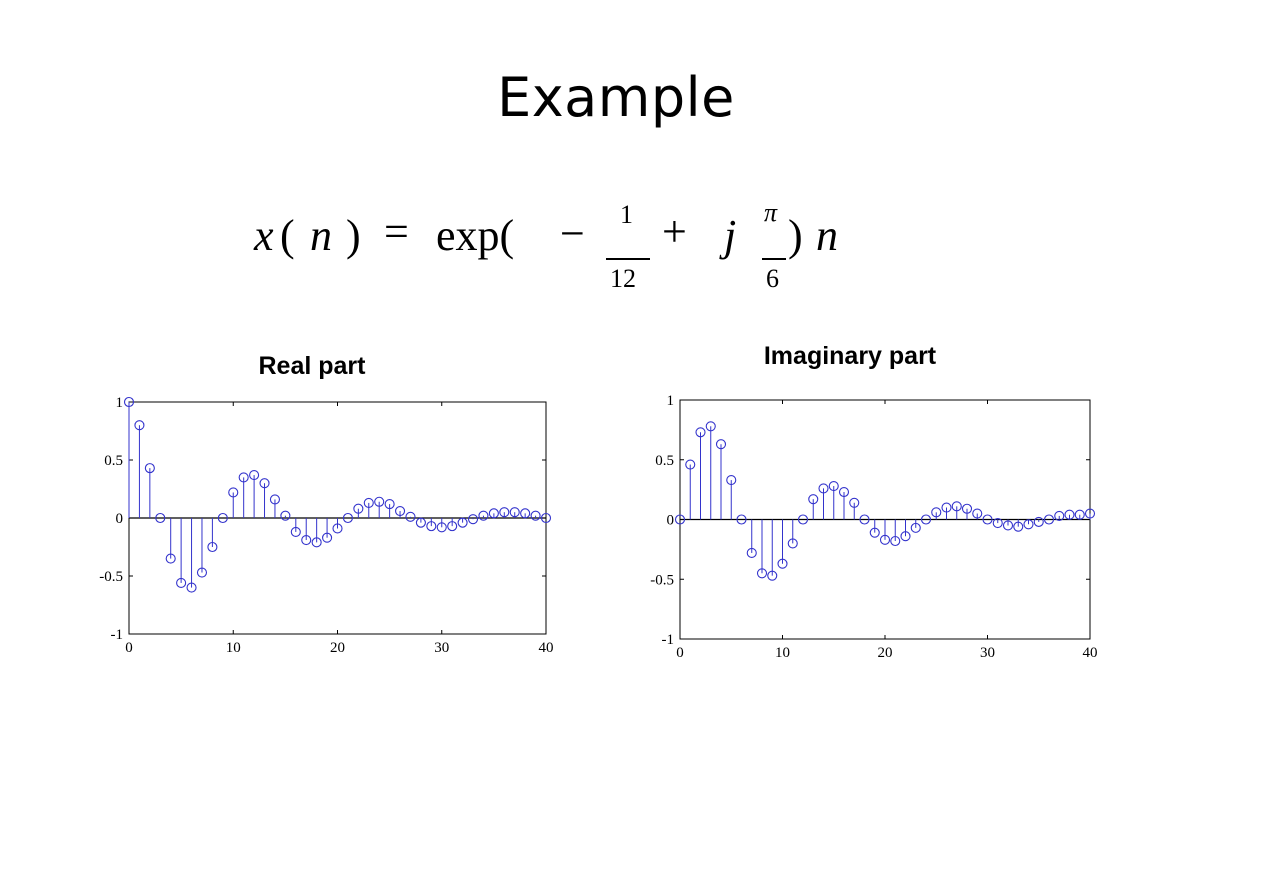 The width and height of the screenshot is (1280, 886). Describe the element at coordinates (572, 233) in the screenshot. I see `formula-minus: −` at that location.